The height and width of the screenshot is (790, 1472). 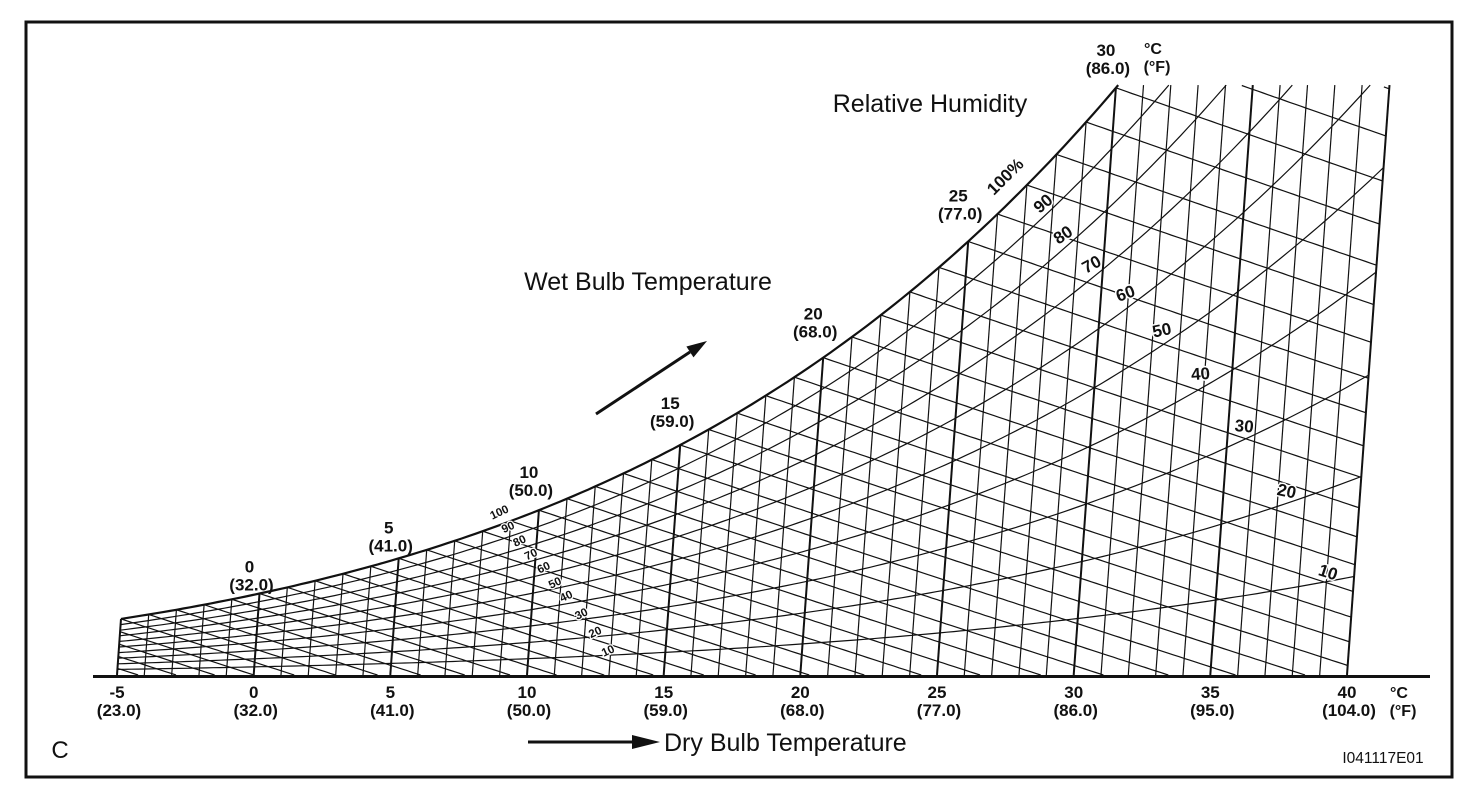 What do you see at coordinates (802, 710) in the screenshot?
I see `x-tick-label-fahrenheit: (68.0)` at bounding box center [802, 710].